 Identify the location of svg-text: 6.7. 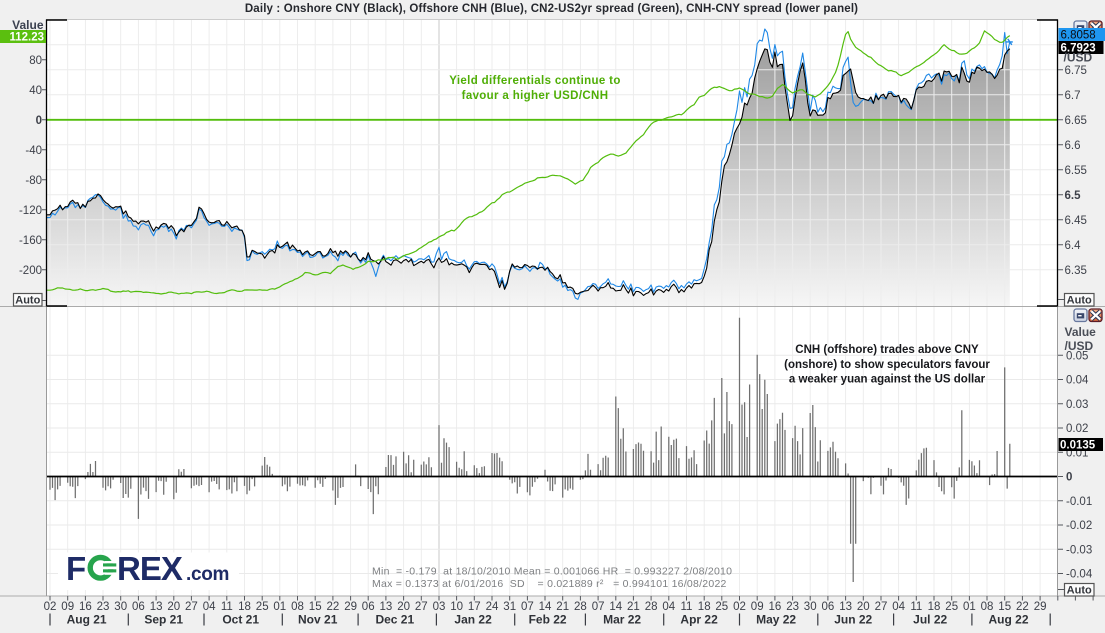
(1073, 96).